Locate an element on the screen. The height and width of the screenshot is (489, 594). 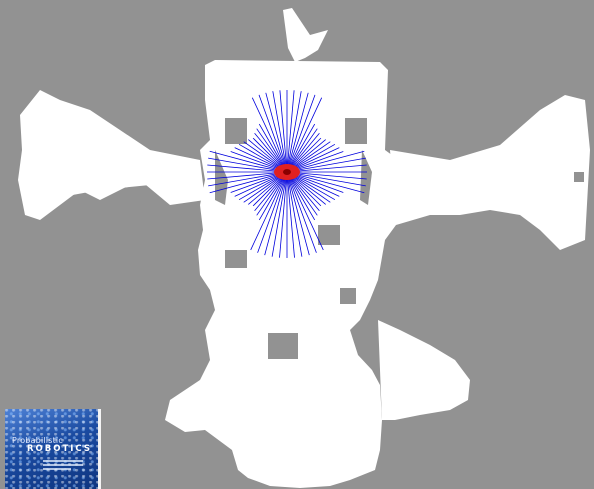
book-cover-thumbnail: Probabilistic ROBOTICS is located at coordinates (53, 449).